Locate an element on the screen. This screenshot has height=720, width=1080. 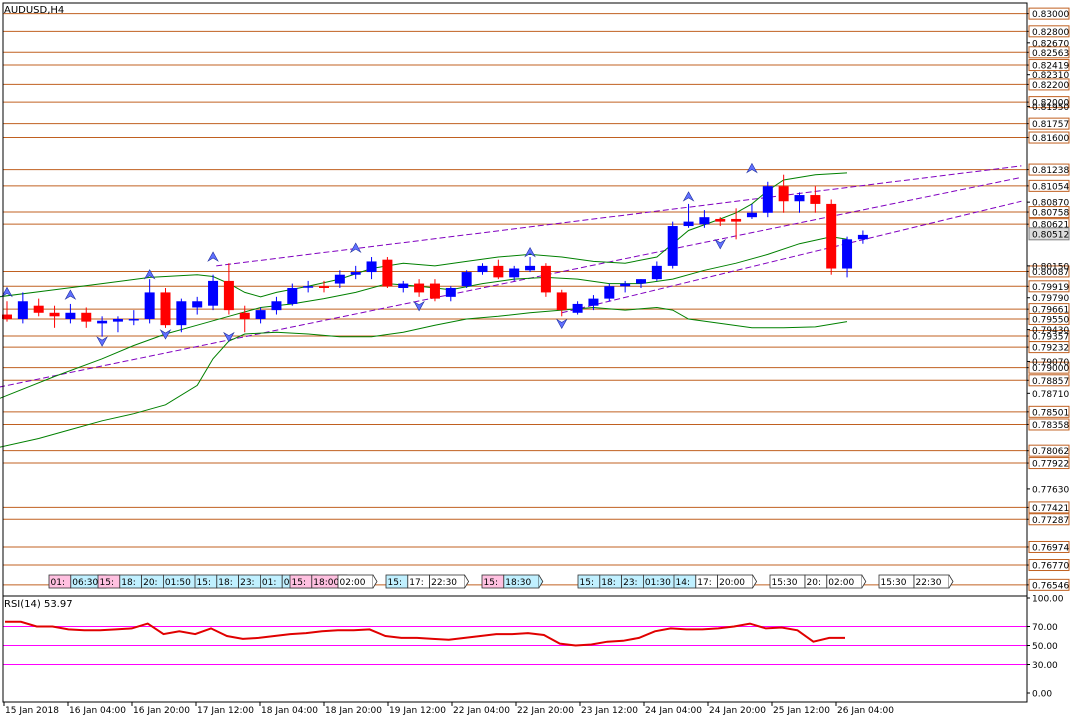
session-marker: 14: is located at coordinates (685, 581).